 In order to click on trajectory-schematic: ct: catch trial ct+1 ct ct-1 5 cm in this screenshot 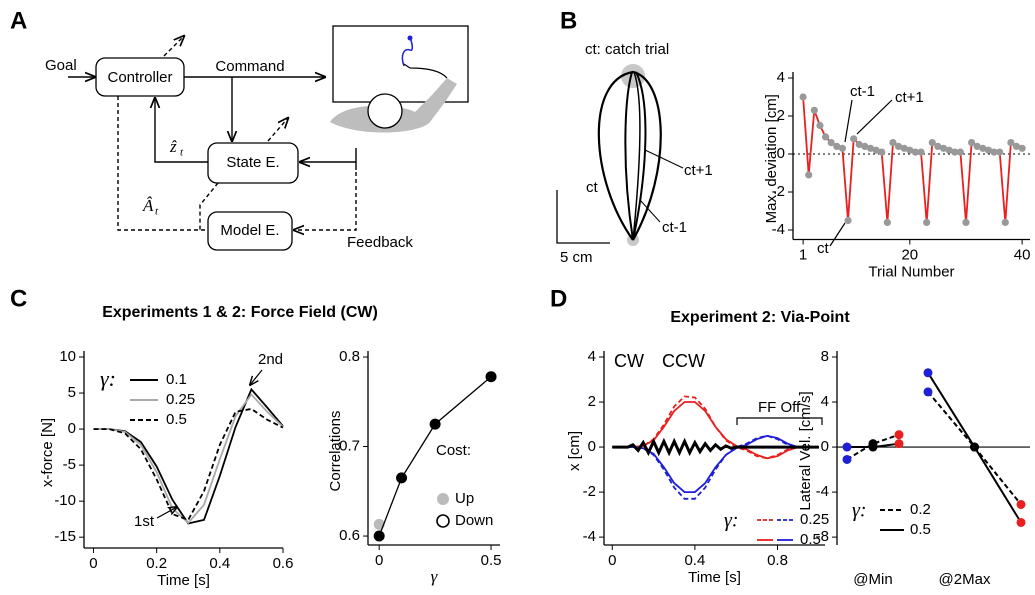, I will do `click(634, 153)`.